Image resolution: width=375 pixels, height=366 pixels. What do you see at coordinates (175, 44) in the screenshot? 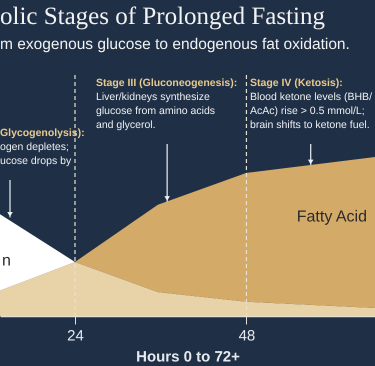
I see `chart-subtitle: m exogenous glucose to endogenous fat oxidation.` at bounding box center [175, 44].